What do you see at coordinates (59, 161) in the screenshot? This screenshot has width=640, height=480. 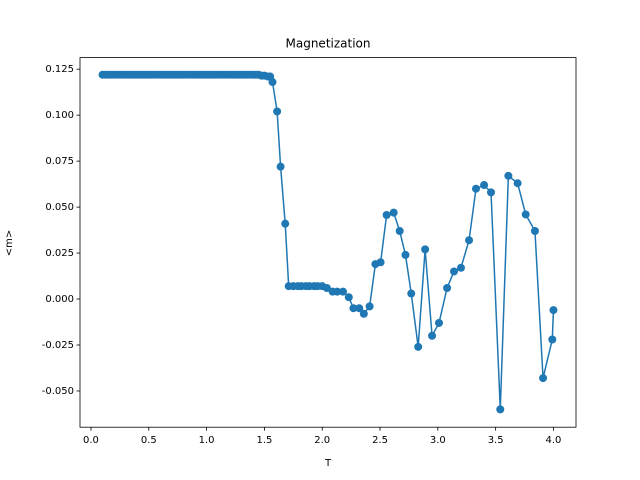 I see `y-tick-label: 0.075` at bounding box center [59, 161].